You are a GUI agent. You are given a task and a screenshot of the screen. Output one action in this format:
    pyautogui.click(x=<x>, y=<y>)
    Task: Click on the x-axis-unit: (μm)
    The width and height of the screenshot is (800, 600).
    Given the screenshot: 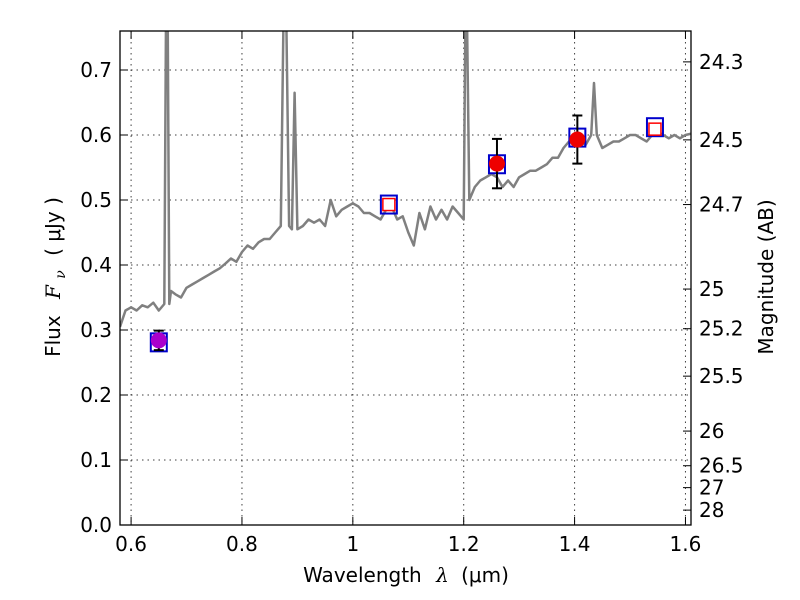 What is the action you would take?
    pyautogui.click(x=485, y=575)
    